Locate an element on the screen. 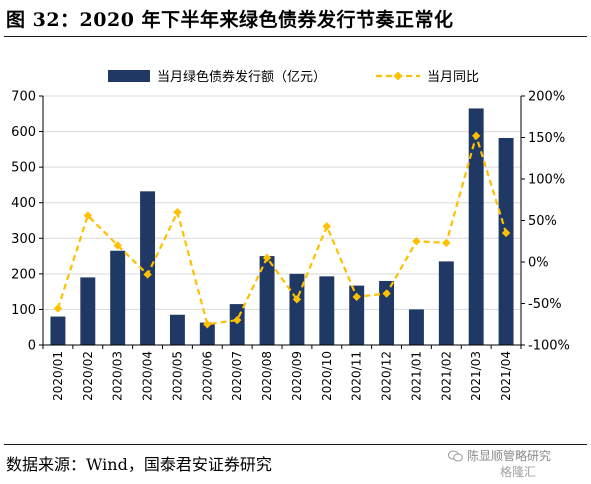 This screenshot has height=484, width=591. legend-bar-swatch is located at coordinates (129, 76).